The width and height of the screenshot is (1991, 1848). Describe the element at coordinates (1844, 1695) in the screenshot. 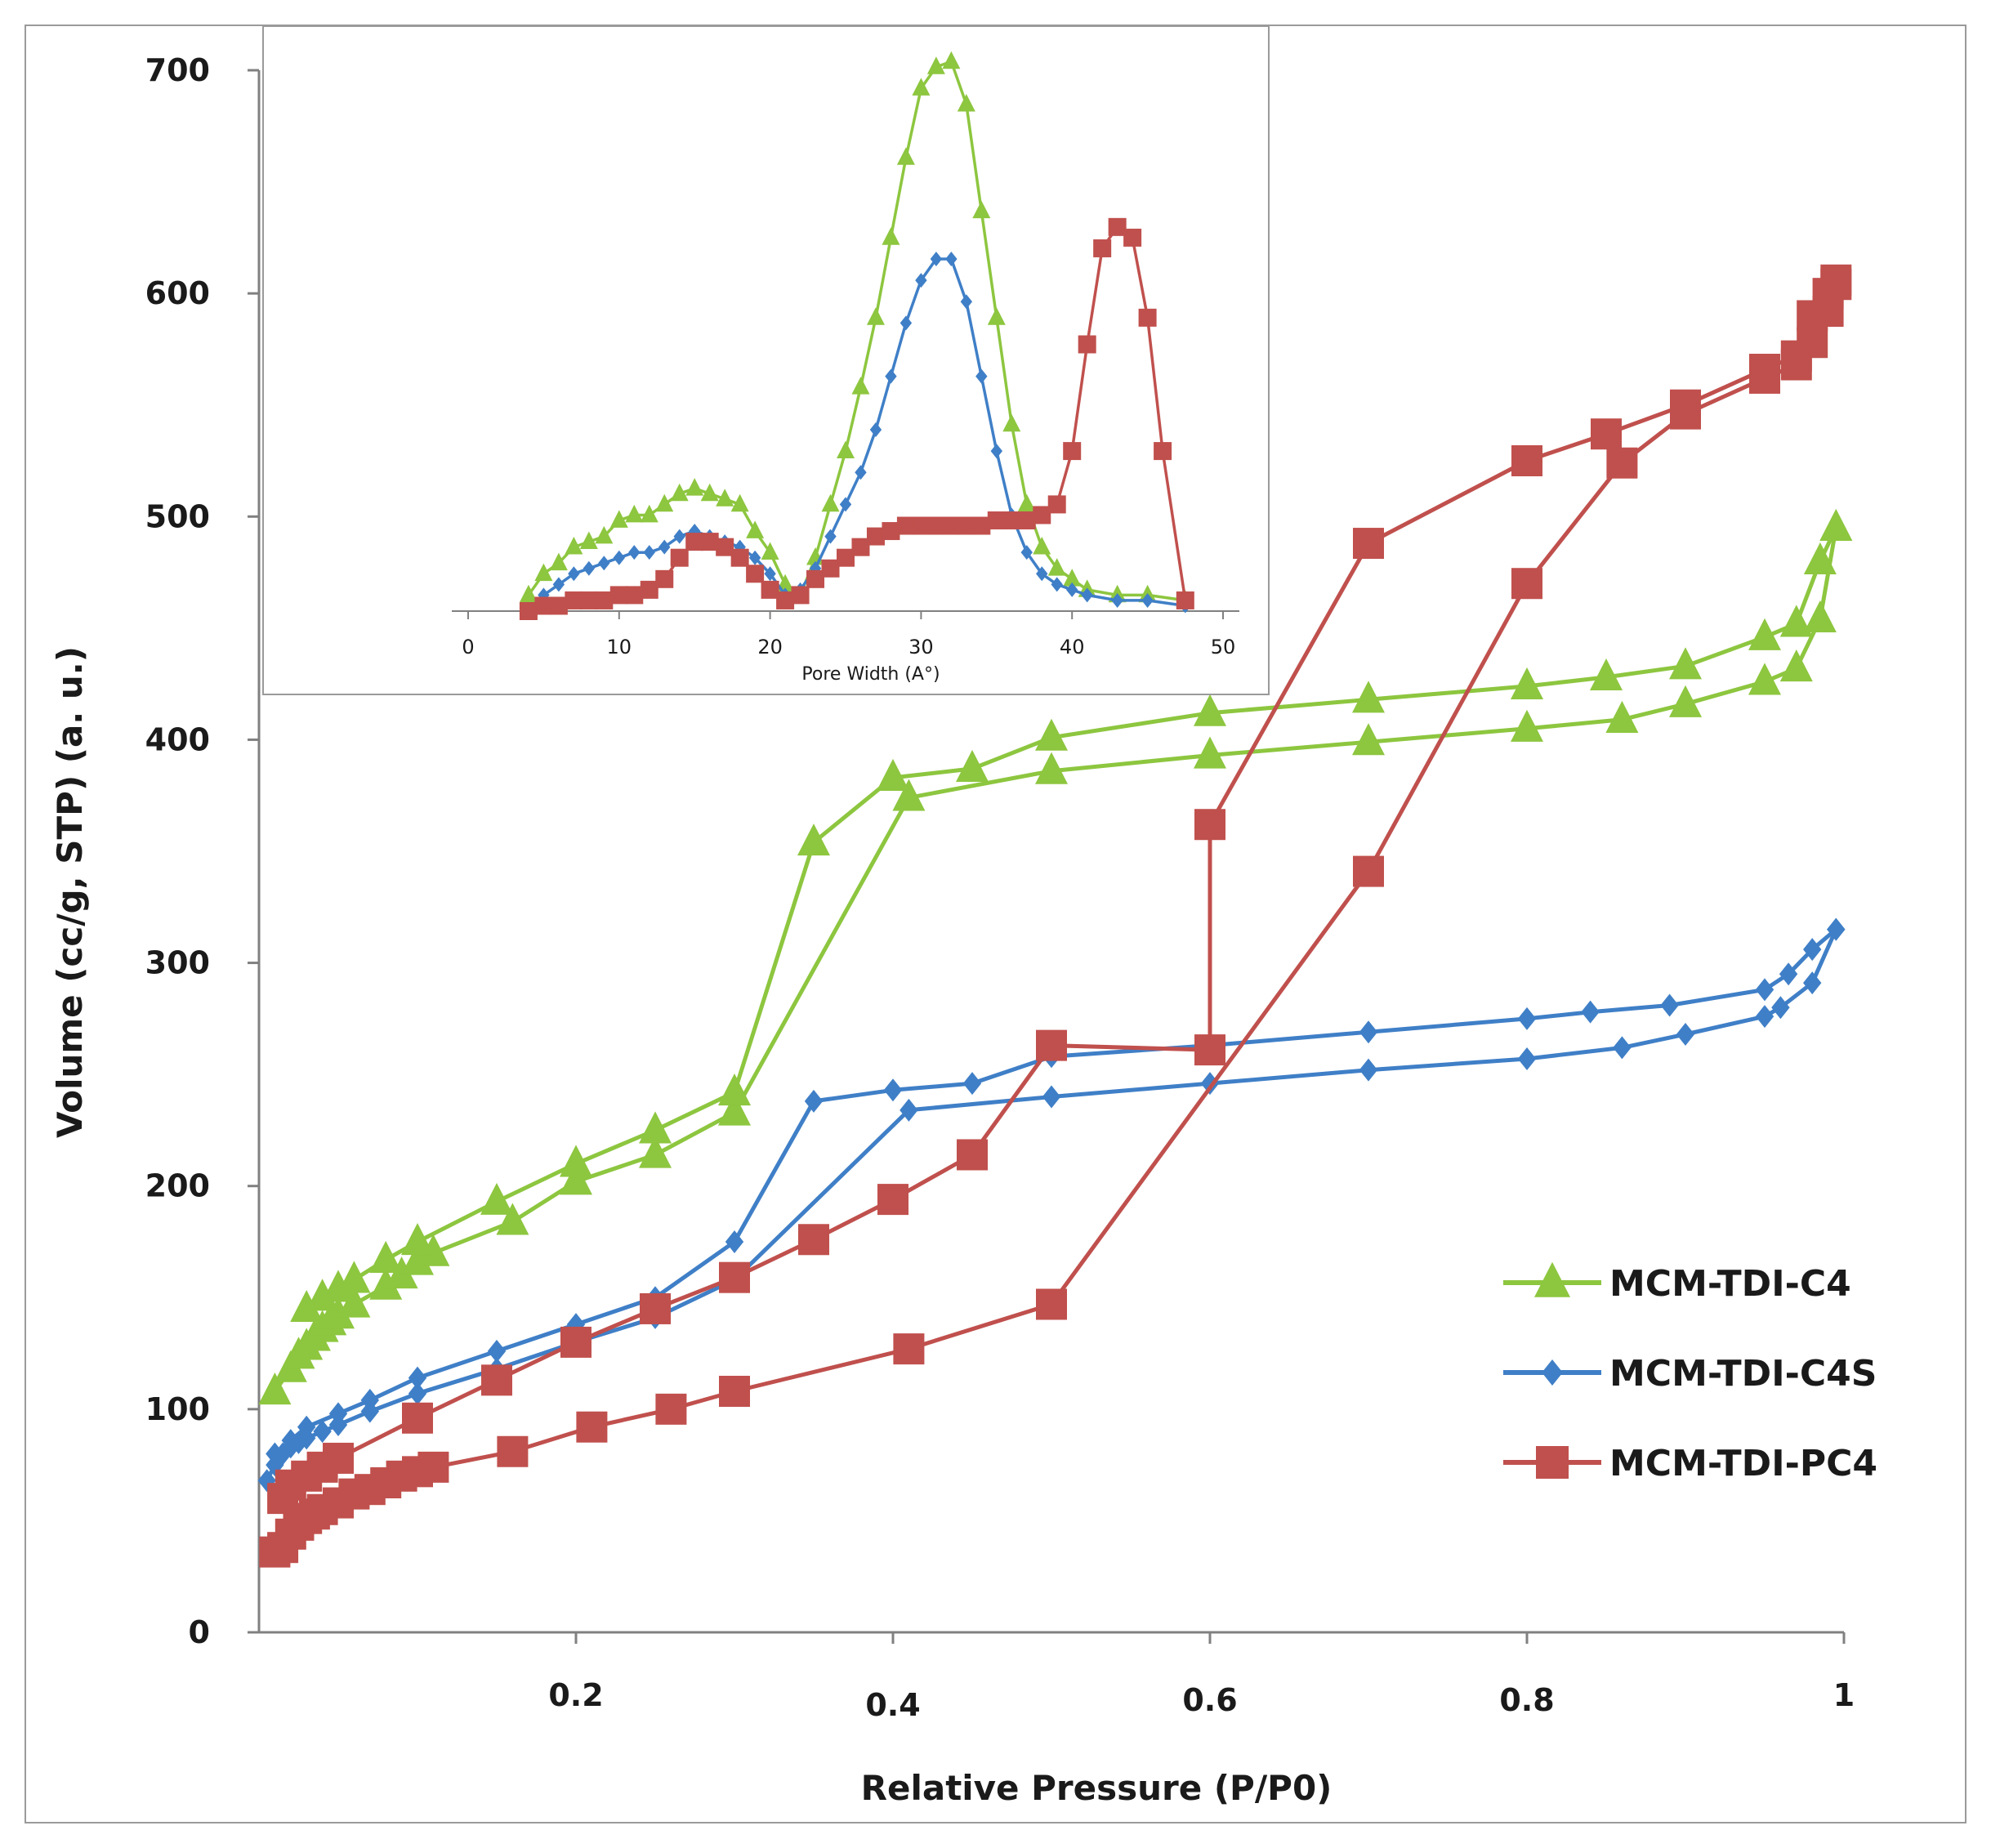

I see `x-tick-label: 1` at that location.